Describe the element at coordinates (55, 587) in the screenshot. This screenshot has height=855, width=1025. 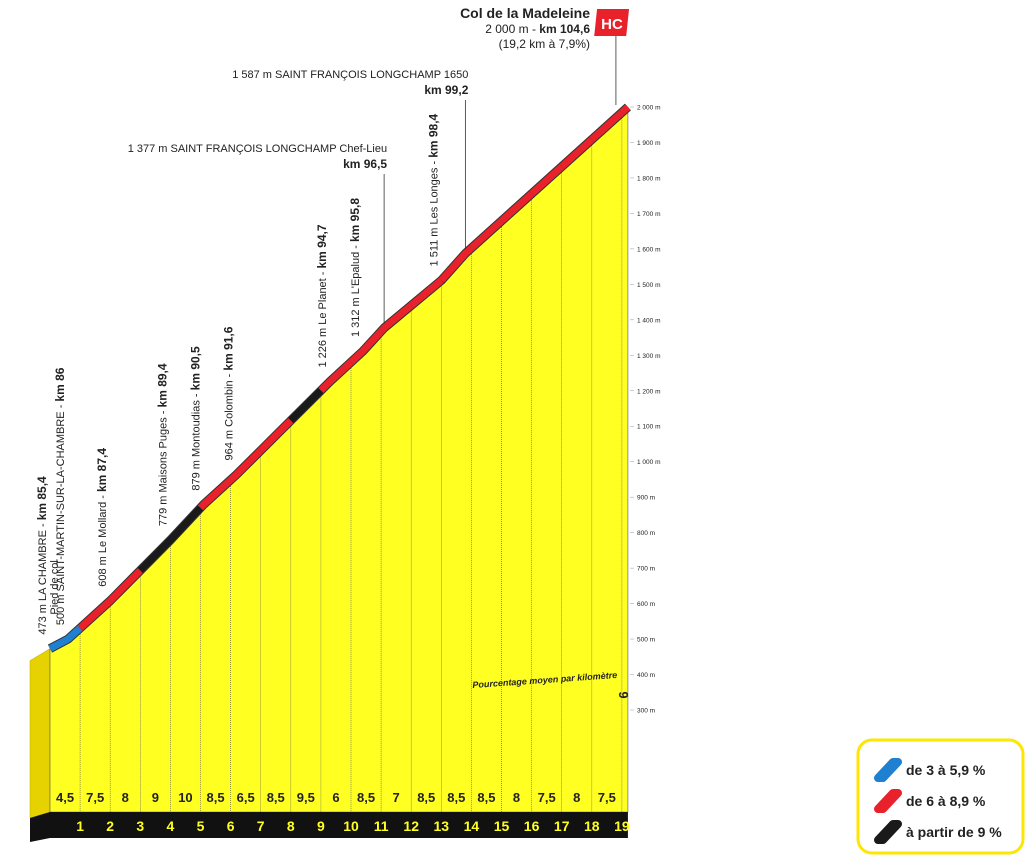
I see `landmark-note: Pied de col` at that location.